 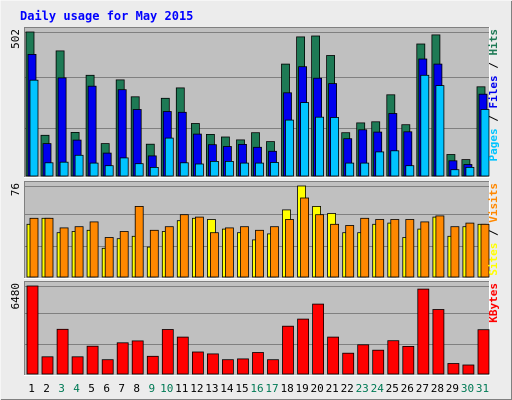 I want to click on x-label-day-27: 27, so click(x=422, y=388).